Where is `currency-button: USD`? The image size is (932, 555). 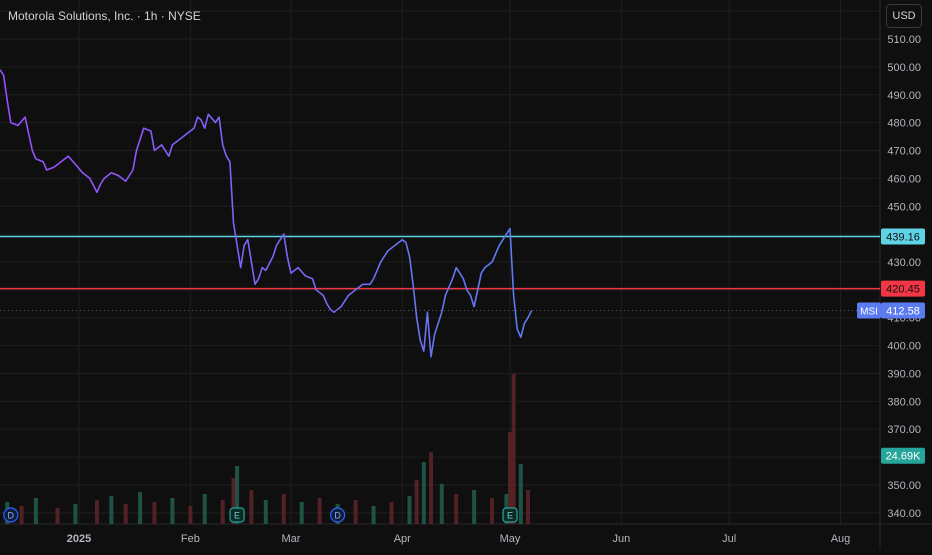
currency-button: USD is located at coordinates (904, 16).